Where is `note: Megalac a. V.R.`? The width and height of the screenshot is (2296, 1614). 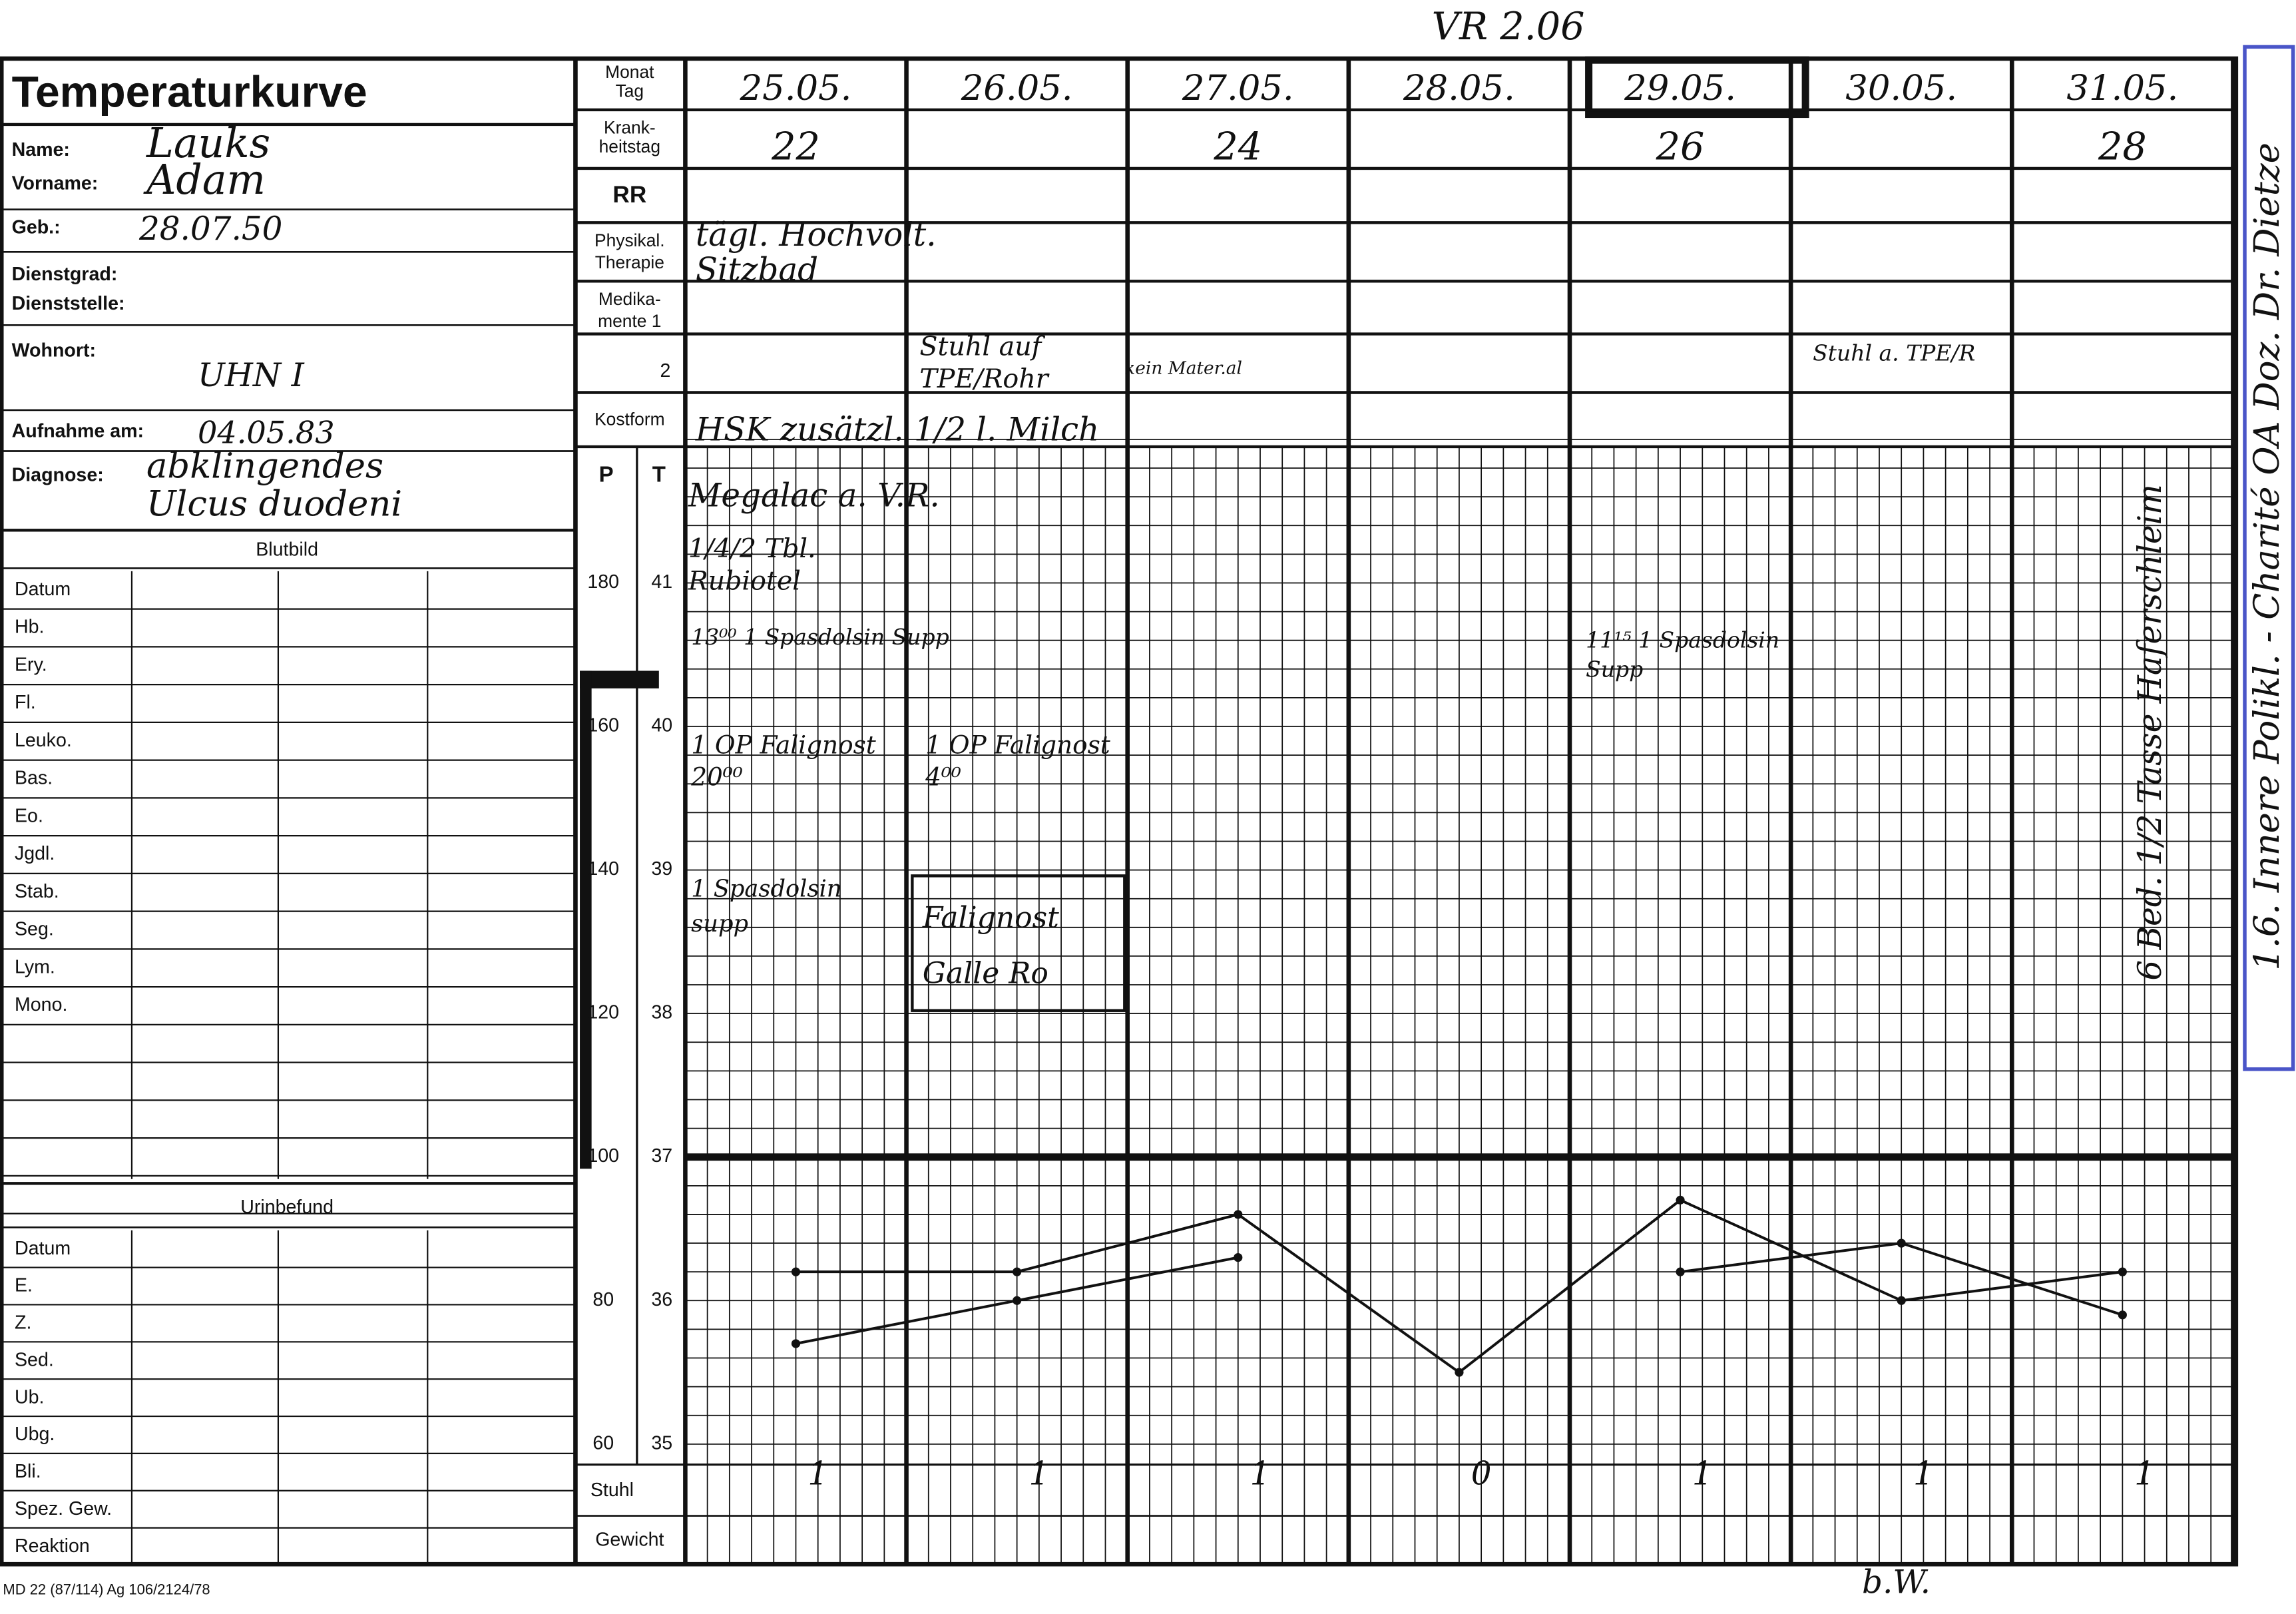
note: Megalac a. V.R. is located at coordinates (814, 495).